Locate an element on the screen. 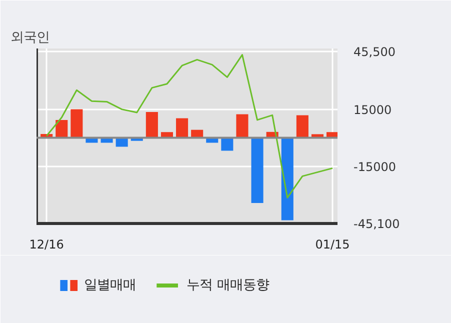  legend-label: 일별매매 is located at coordinates (110, 285).